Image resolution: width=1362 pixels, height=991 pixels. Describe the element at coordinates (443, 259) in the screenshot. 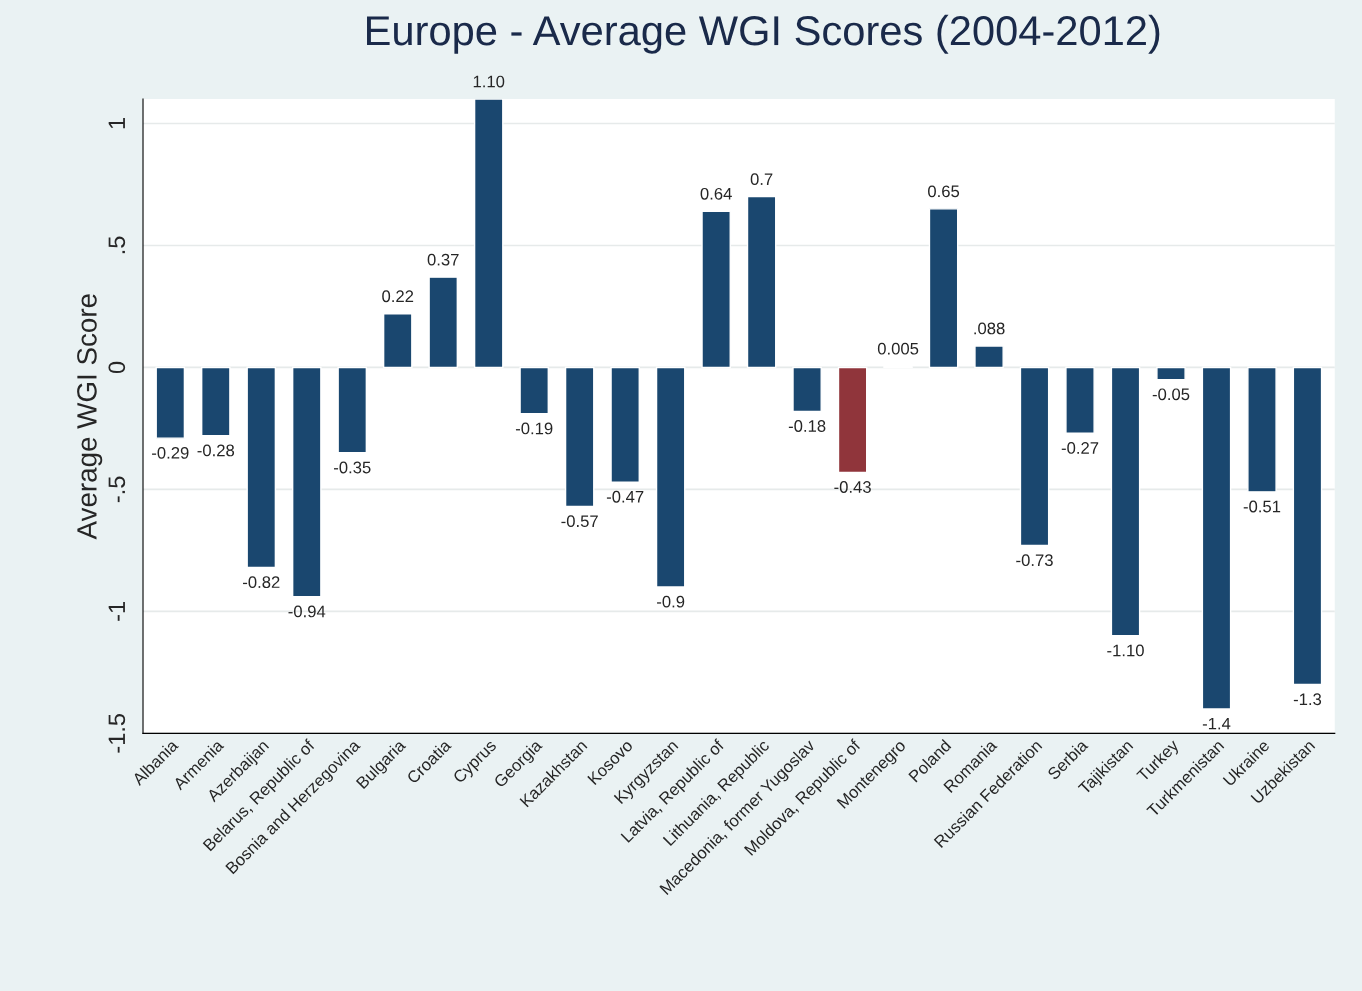

I see `data-label: 0.37` at that location.